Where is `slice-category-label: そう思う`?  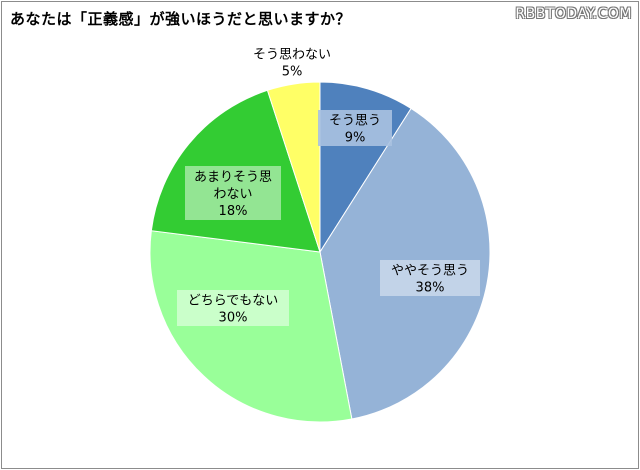
slice-category-label: そう思う is located at coordinates (355, 121).